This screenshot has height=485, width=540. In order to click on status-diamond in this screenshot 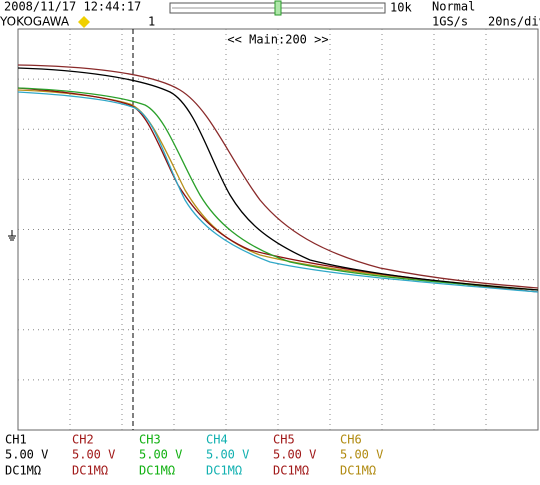, I will do `click(84, 22)`.